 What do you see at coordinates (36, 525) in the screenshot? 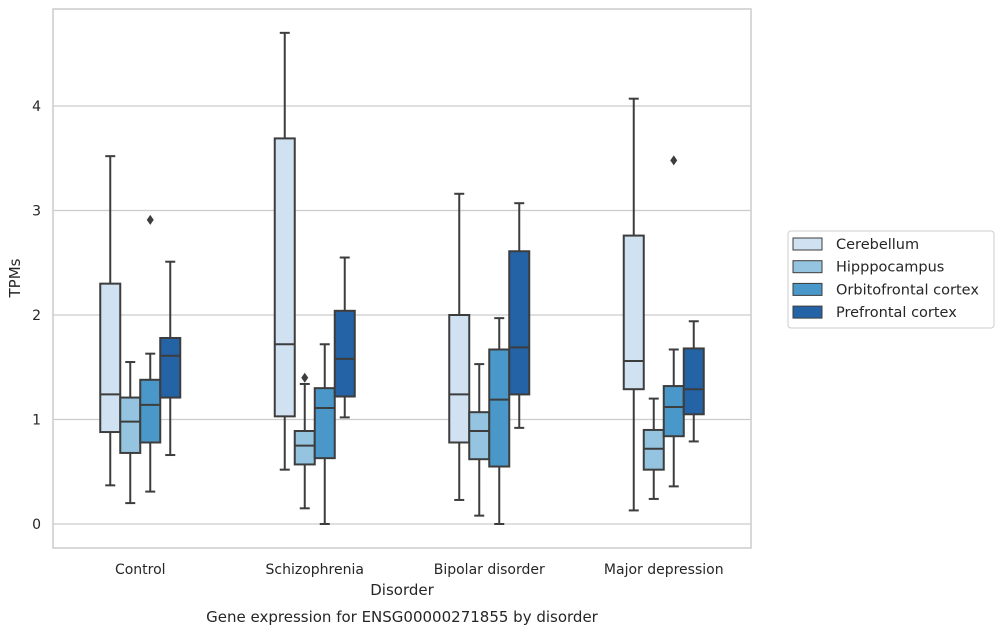
I see `y-tick-label: 0` at bounding box center [36, 525].